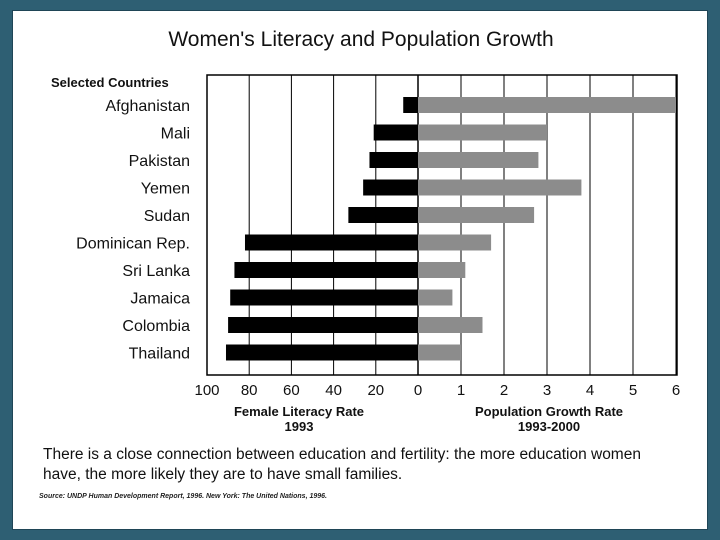  Describe the element at coordinates (206, 390) in the screenshot. I see `tick-label-left: 100` at that location.